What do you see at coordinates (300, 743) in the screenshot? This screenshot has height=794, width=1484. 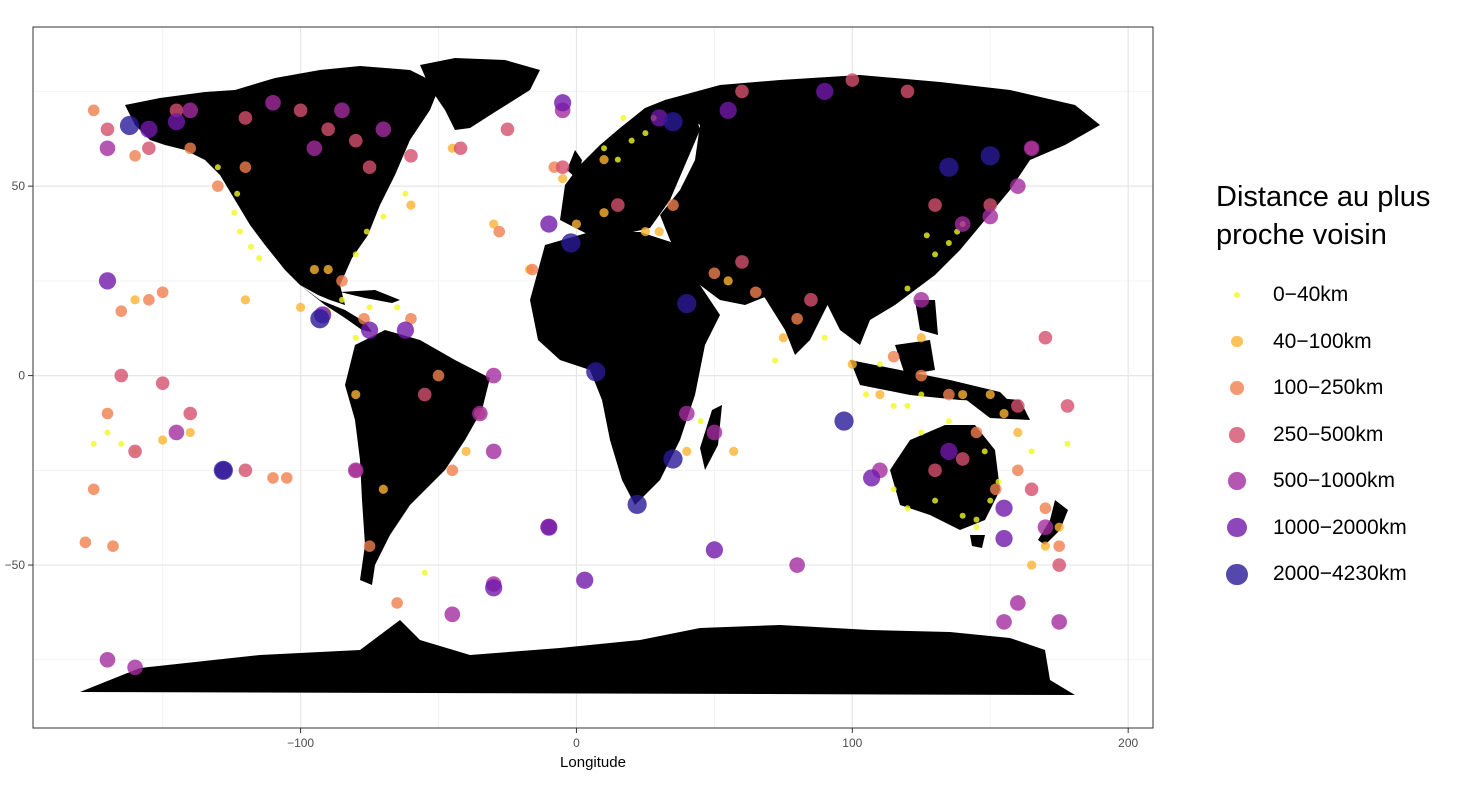 I see `x-tick-label: −100` at bounding box center [300, 743].